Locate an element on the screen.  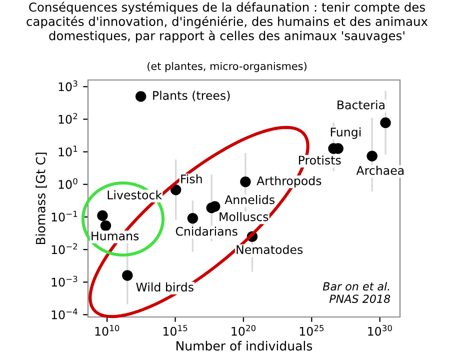
y-tick-label: 10$^{3}$ is located at coordinates (68, 86).